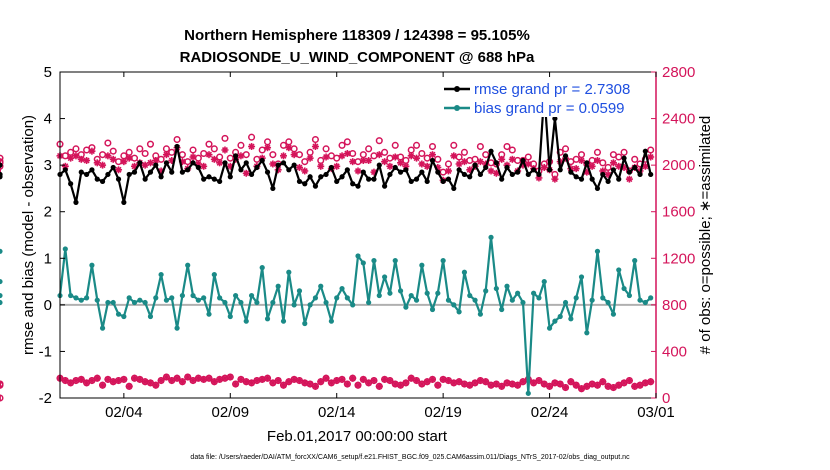 Image resolution: width=830 pixels, height=470 pixels. Describe the element at coordinates (48, 212) in the screenshot. I see `y-left-tick-label: 2` at that location.